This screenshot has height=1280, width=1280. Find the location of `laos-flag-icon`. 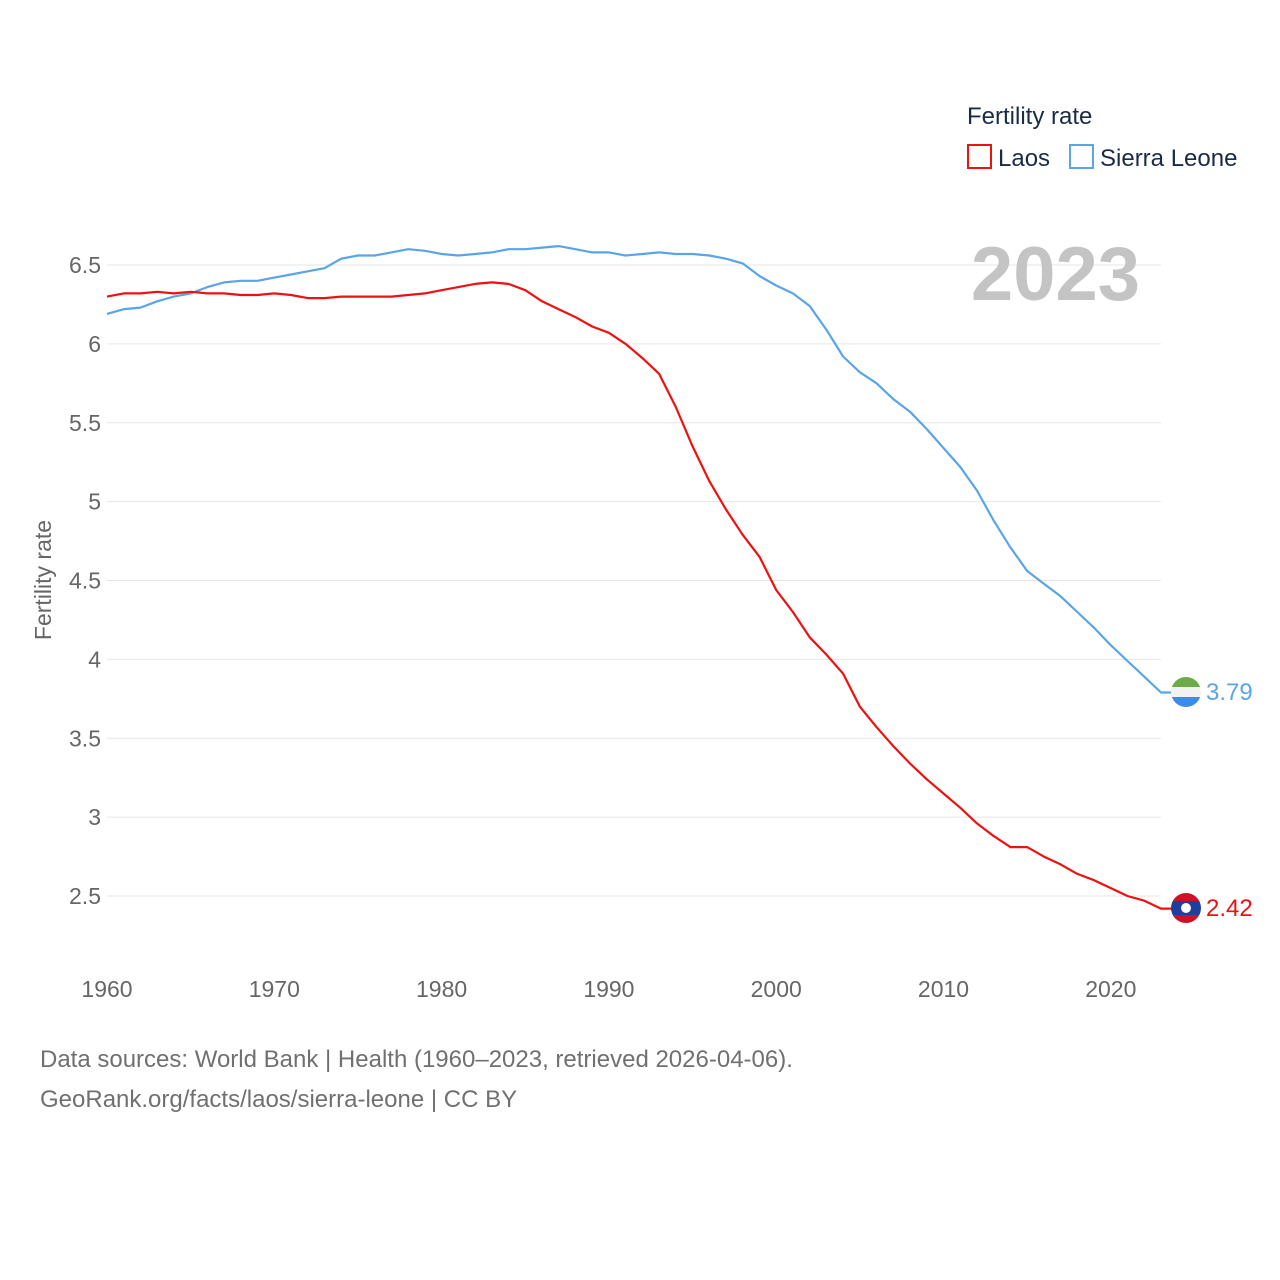

laos-flag-icon is located at coordinates (1186, 908).